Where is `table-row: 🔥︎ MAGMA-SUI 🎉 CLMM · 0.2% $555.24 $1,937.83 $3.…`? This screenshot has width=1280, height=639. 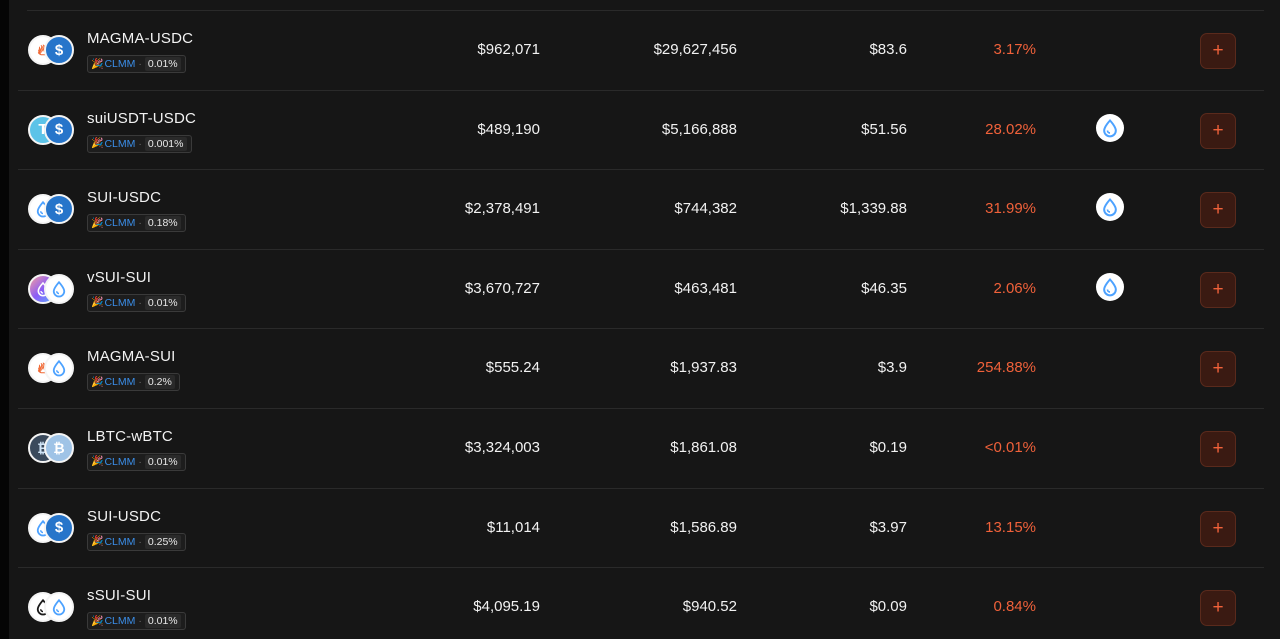 table-row: 🔥︎ MAGMA-SUI 🎉 CLMM · 0.2% $555.24 $1,937.83 $3.… is located at coordinates (641, 369).